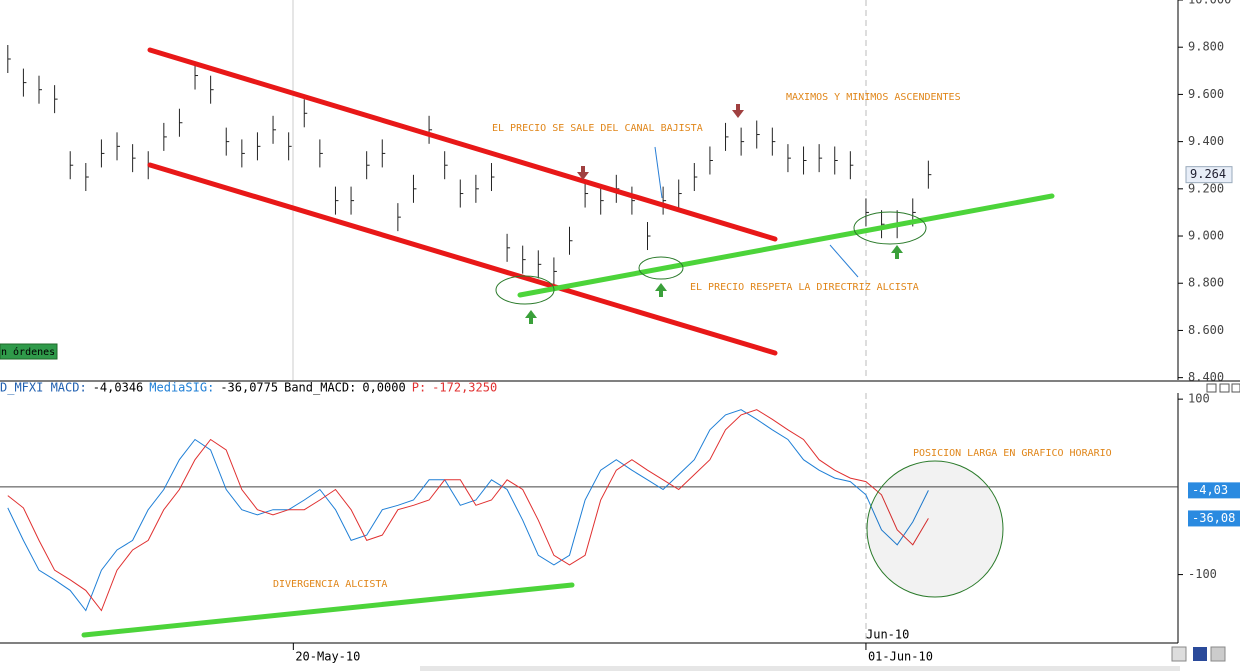  I want to click on channel-top, so click(462, 144).